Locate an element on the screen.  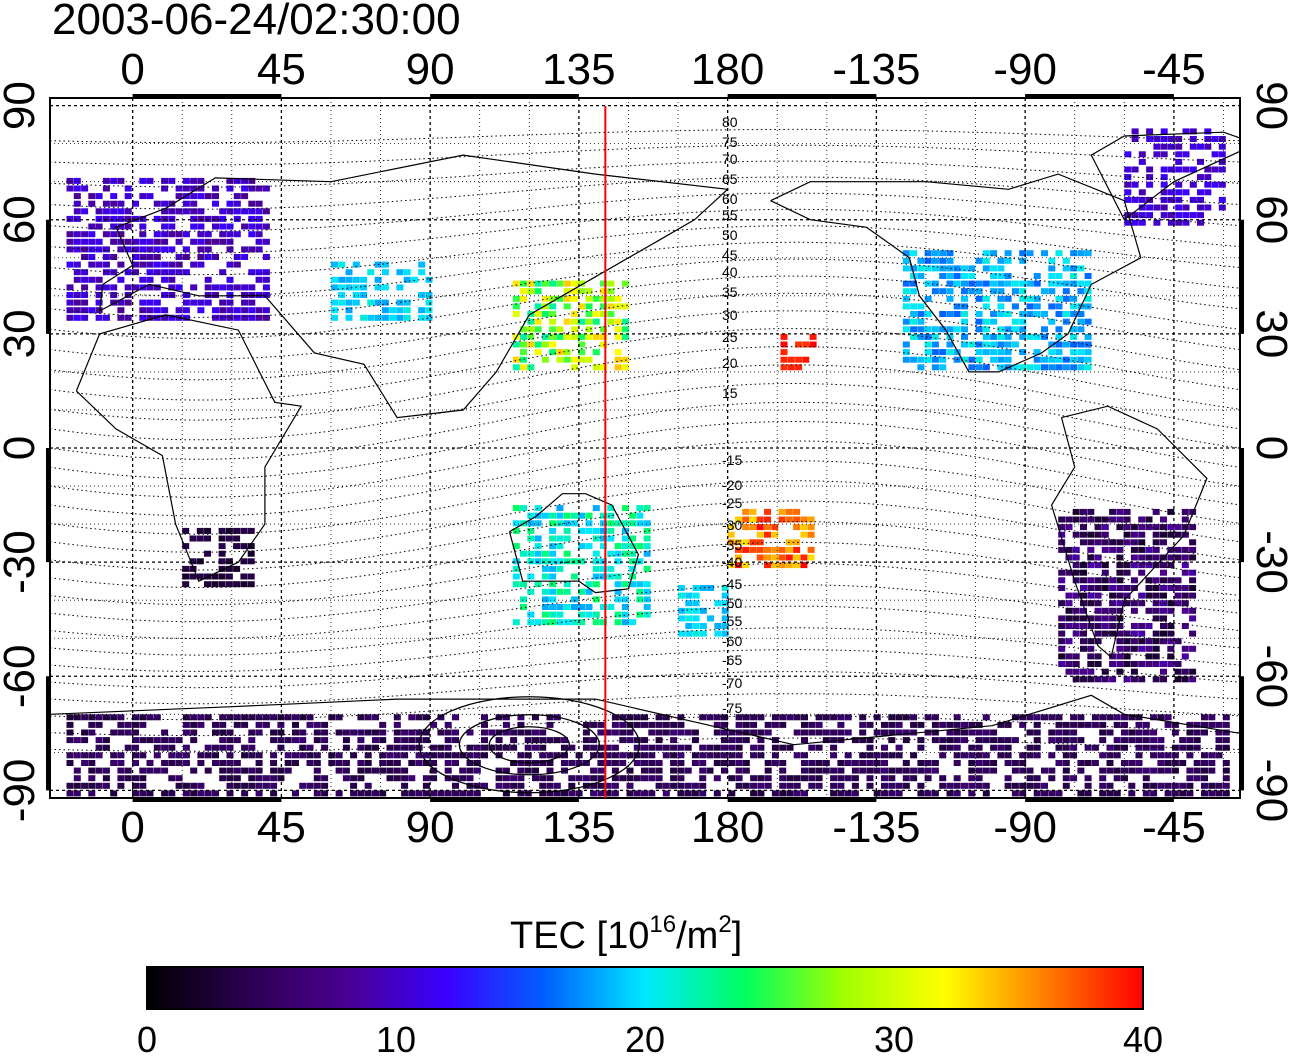
colorbar-title: TEC [1016/m2] is located at coordinates (626, 934).